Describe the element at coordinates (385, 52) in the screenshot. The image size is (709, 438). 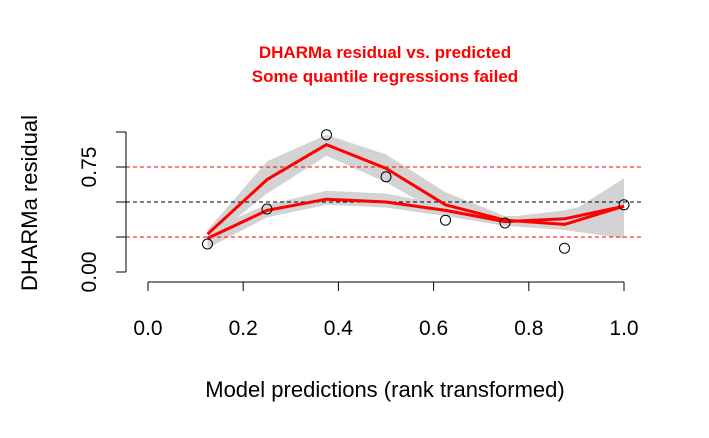
I see `chart-title: DHARMa residual vs. predicted` at that location.